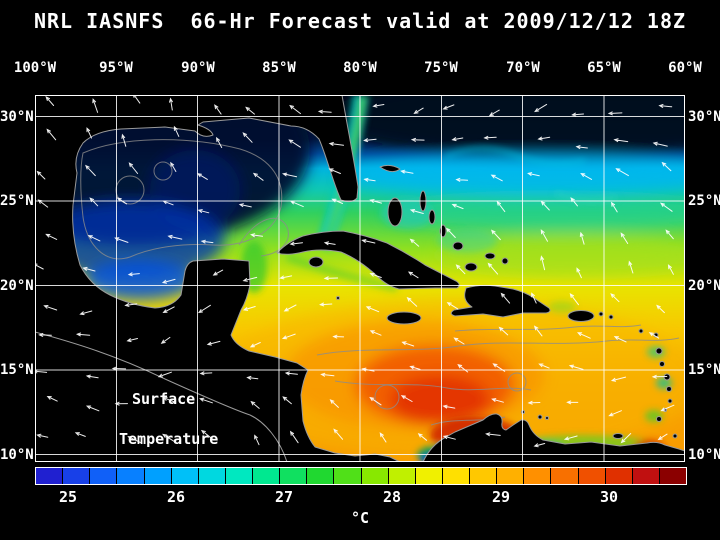 This screenshot has width=720, height=540. I want to click on colorbar-tick: 30, so click(609, 497).